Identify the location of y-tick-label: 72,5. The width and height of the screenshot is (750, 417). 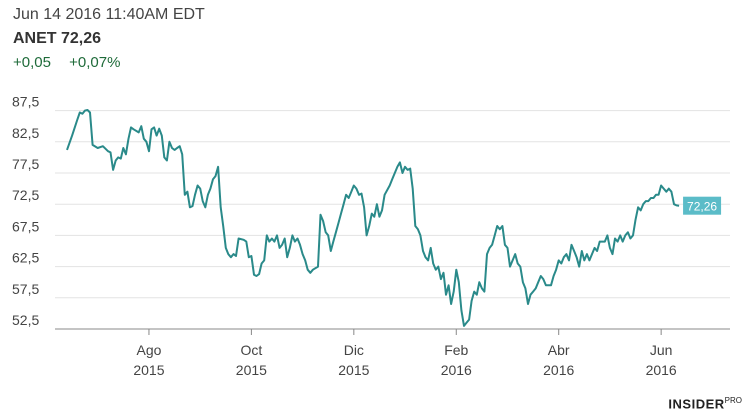
(25, 195).